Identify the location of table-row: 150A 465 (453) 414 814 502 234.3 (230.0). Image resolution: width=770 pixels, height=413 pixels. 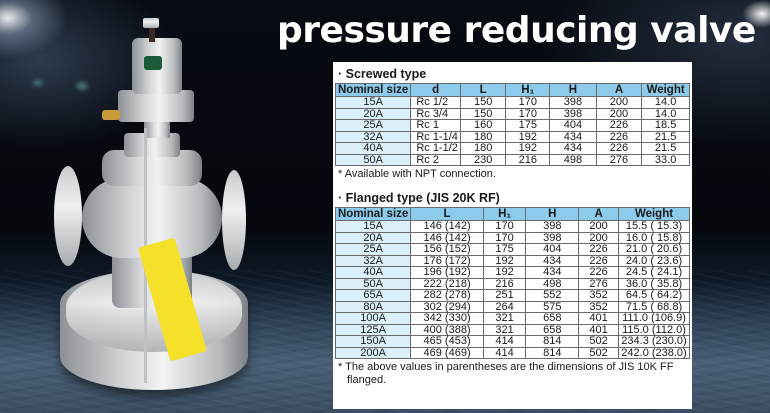
(512, 341).